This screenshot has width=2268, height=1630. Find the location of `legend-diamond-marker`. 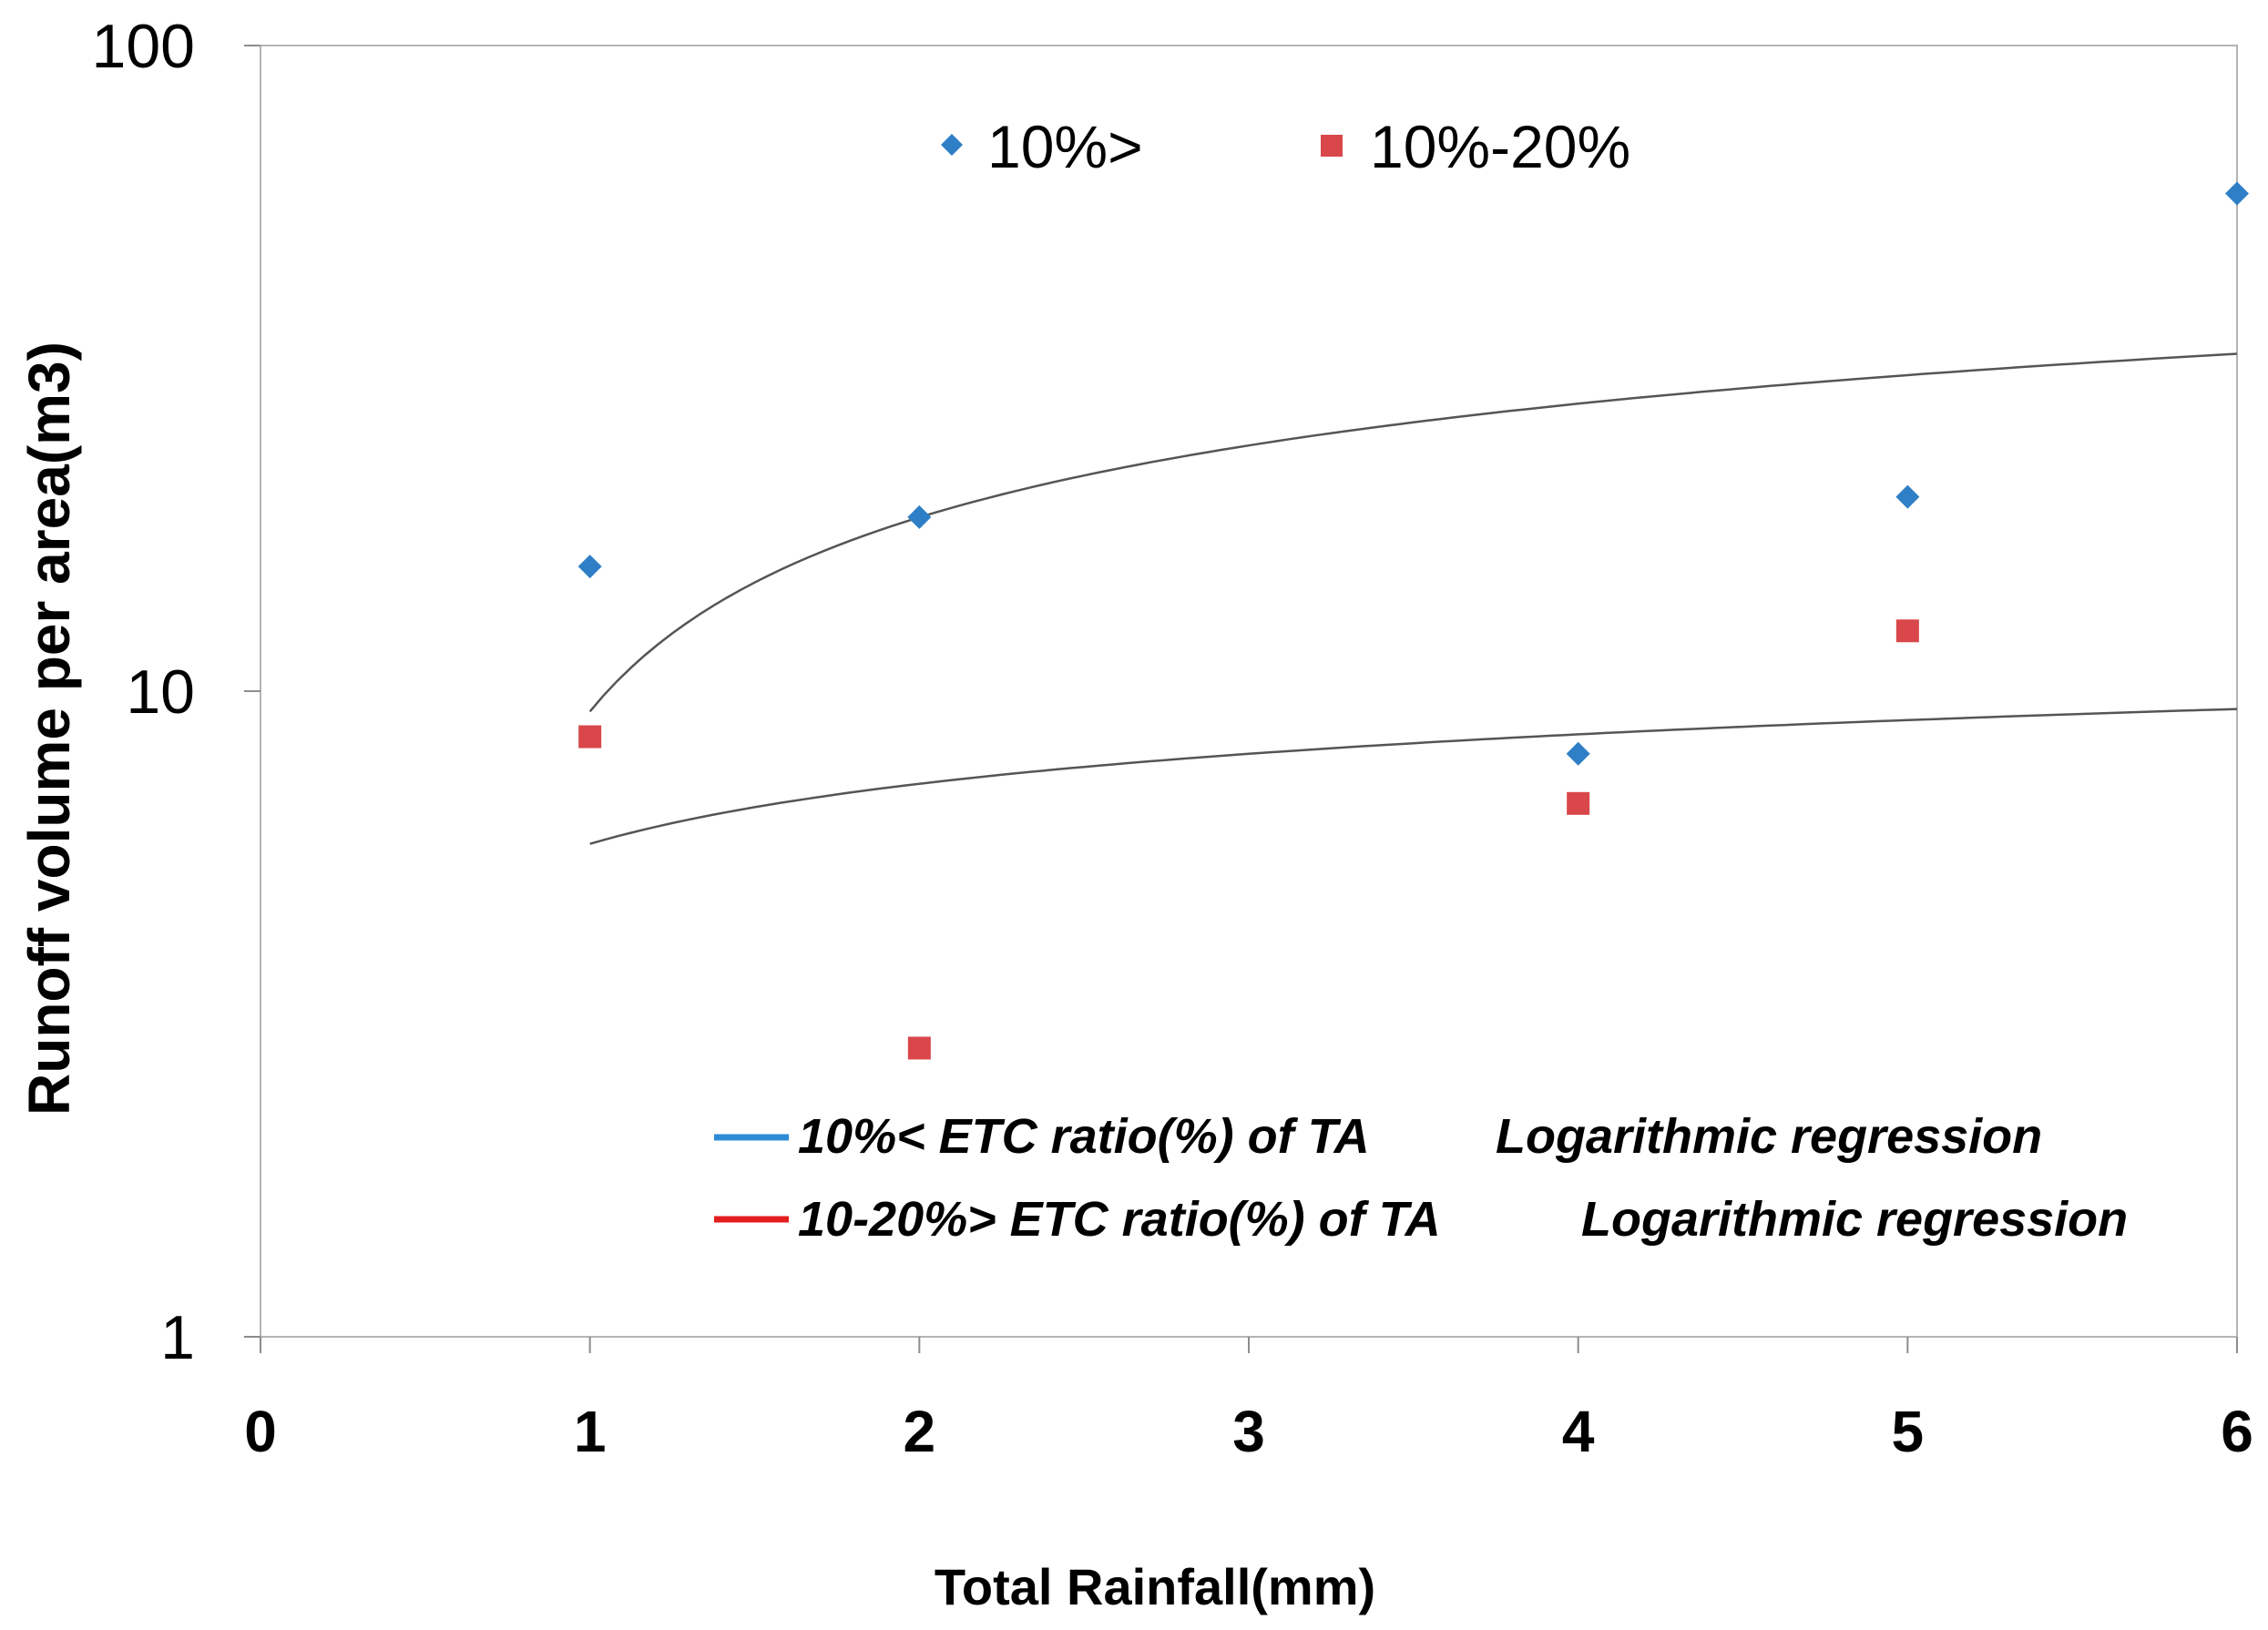

legend-diamond-marker is located at coordinates (952, 145).